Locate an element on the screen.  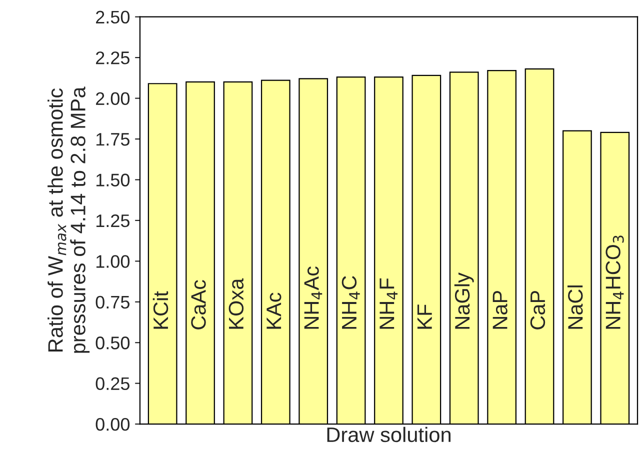
y-tick-label: 0.25 is located at coordinates (113, 383).